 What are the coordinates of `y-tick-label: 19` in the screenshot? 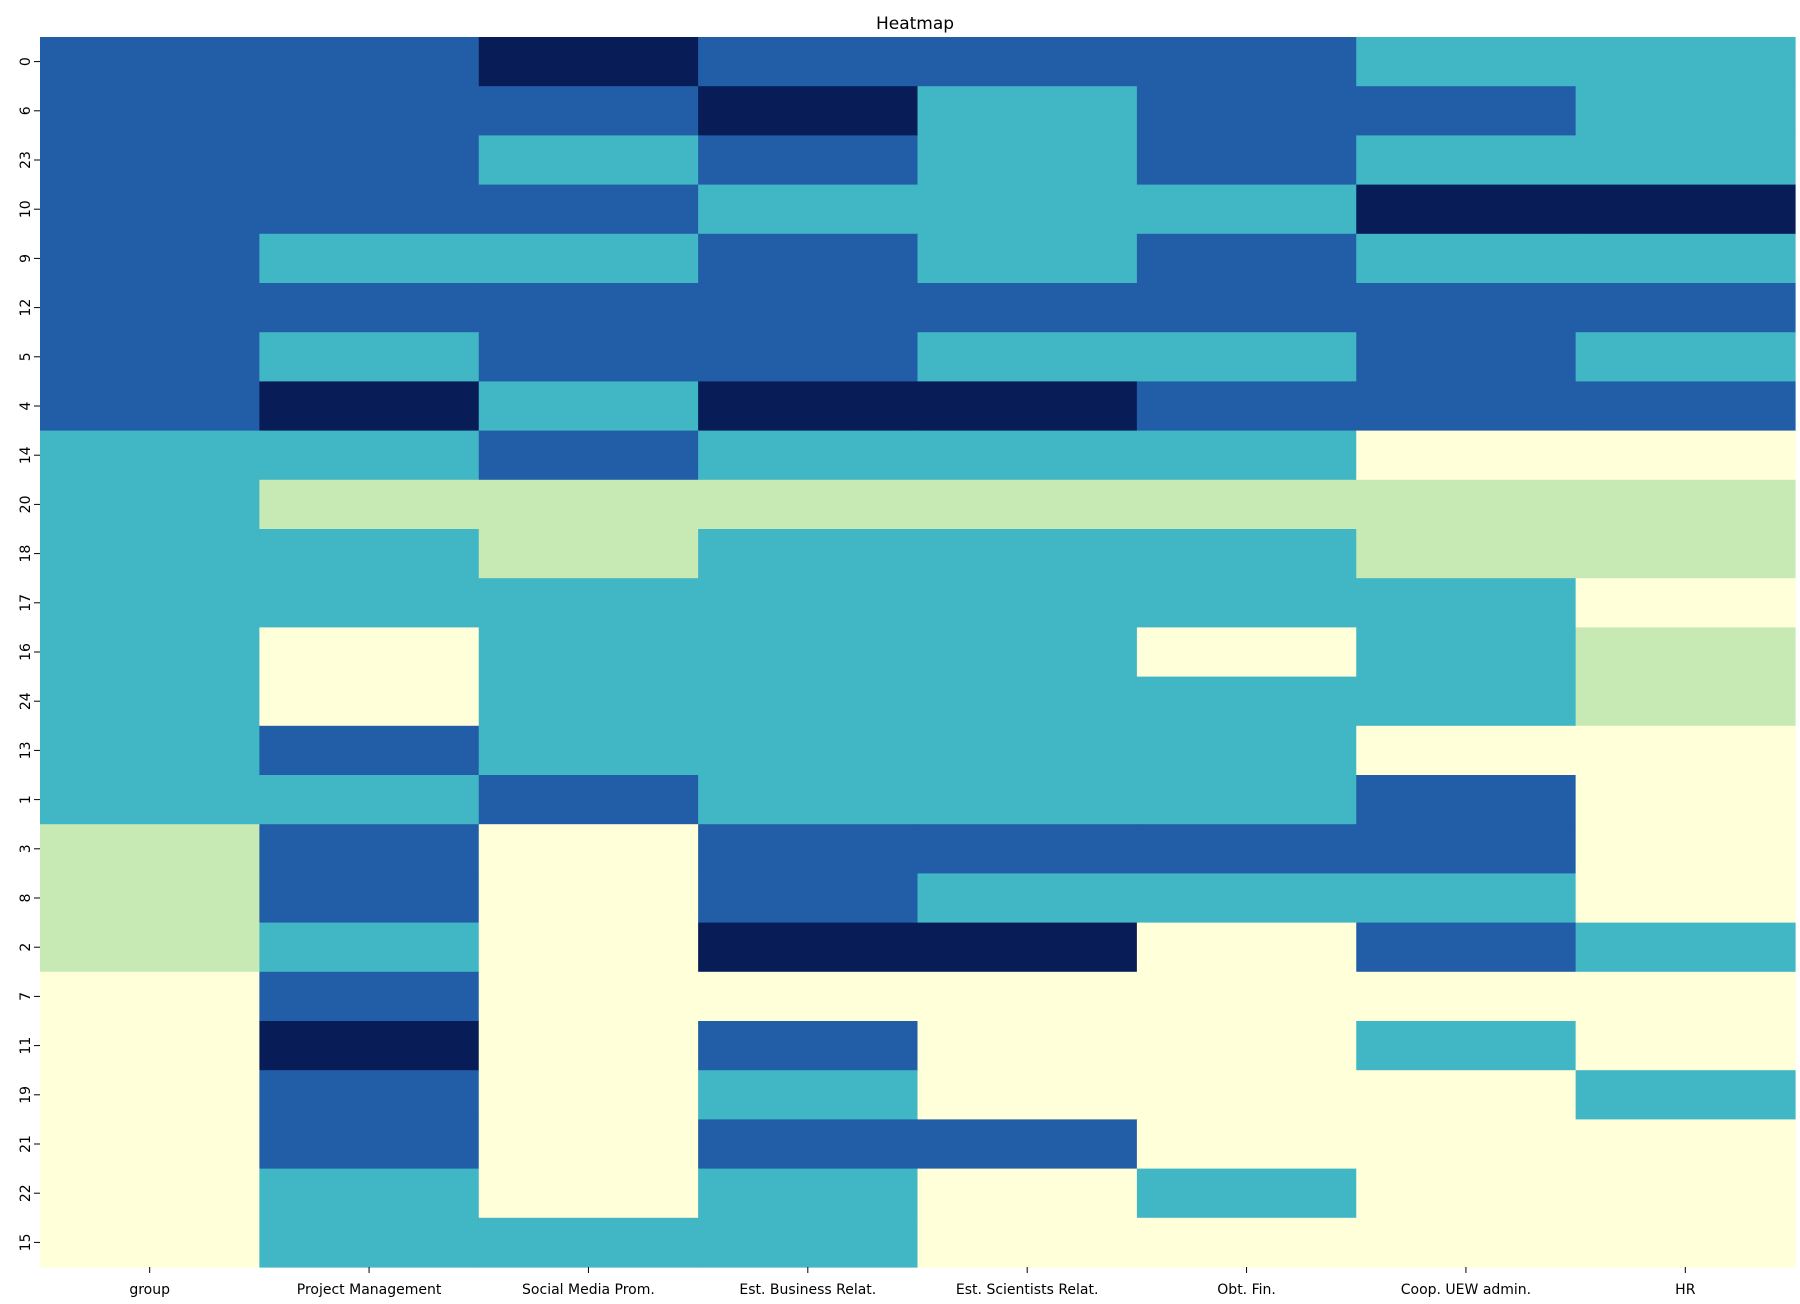 It's located at (26, 1095).